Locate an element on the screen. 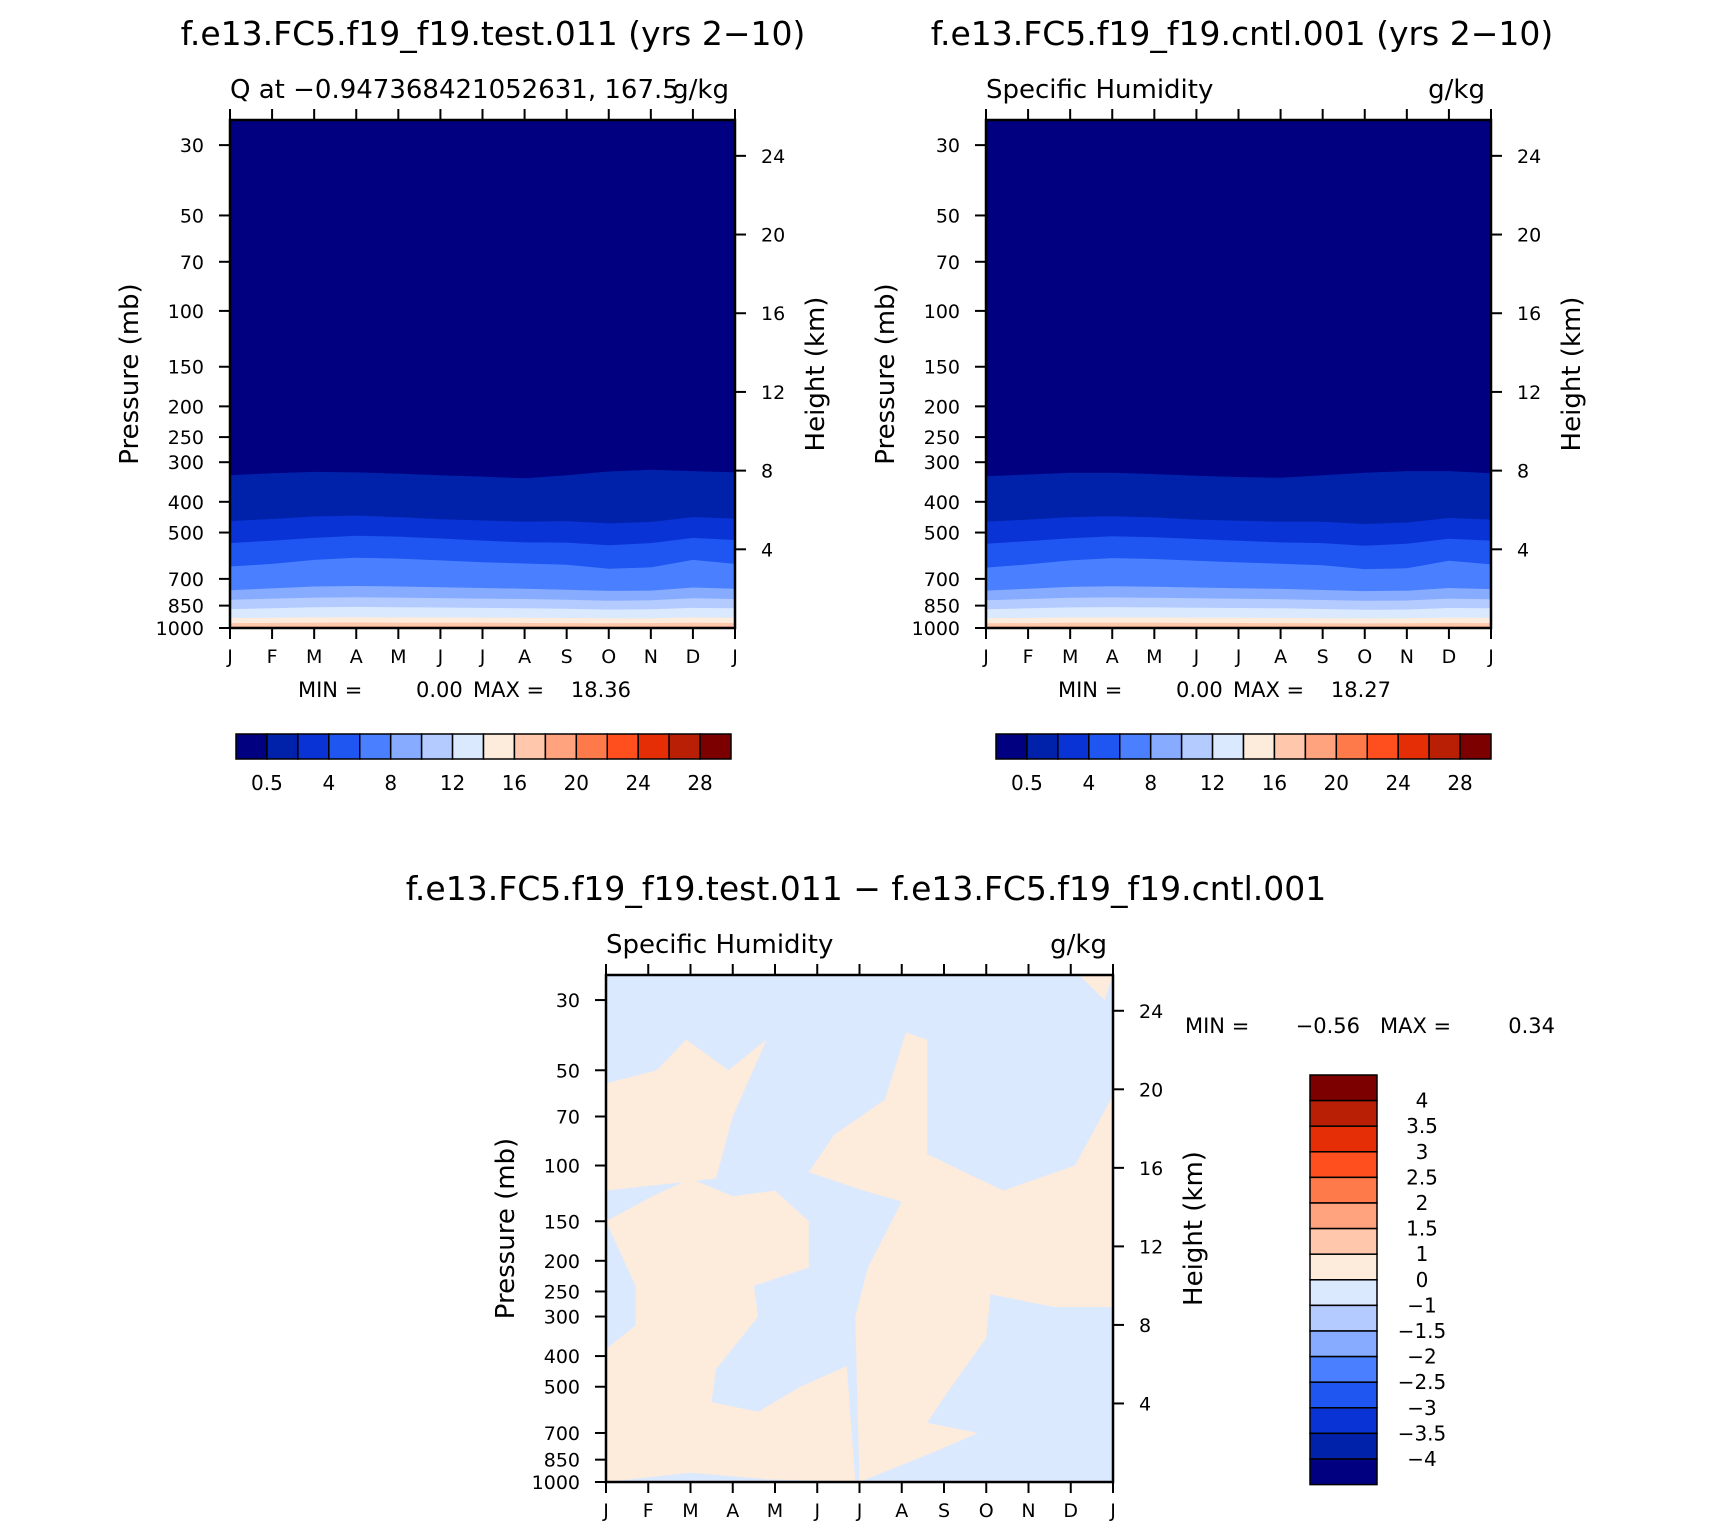 The image size is (1710, 1528). panel-2-ylabel-right: Height (km) is located at coordinates (1572, 374).